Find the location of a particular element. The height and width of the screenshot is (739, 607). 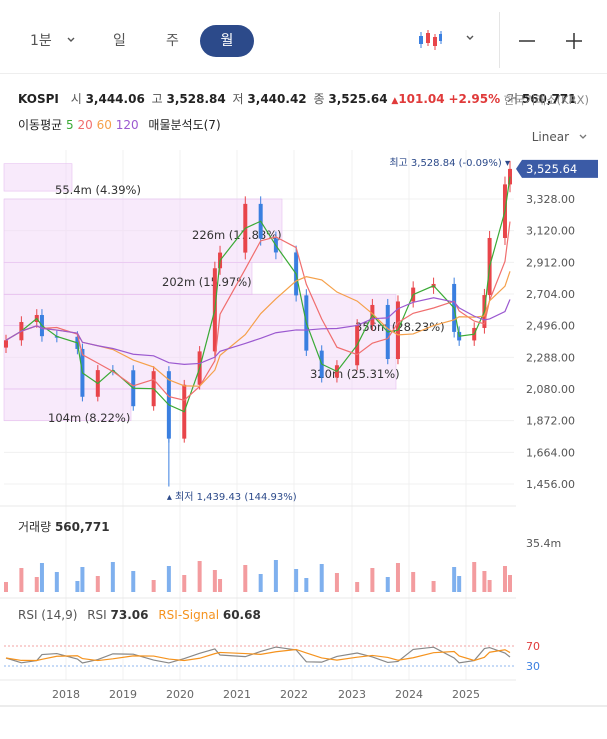

high-value: 3,528.84 is located at coordinates (196, 99).